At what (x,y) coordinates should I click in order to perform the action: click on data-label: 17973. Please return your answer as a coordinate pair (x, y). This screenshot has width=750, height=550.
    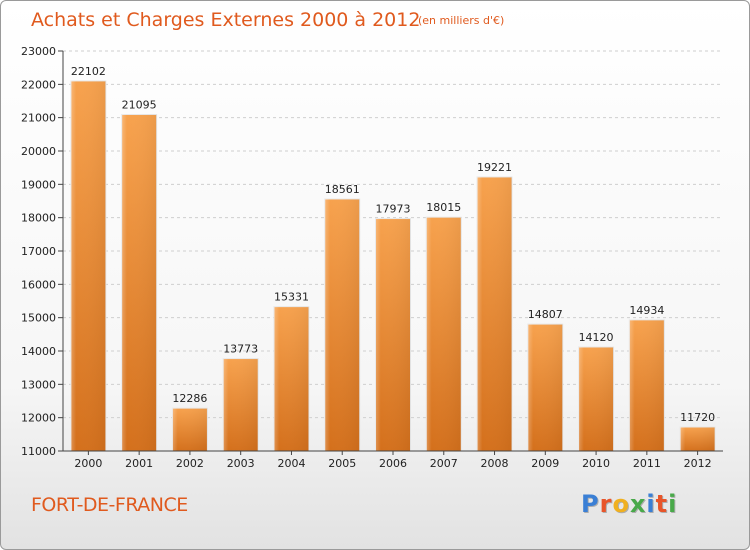
    Looking at the image, I should click on (393, 209).